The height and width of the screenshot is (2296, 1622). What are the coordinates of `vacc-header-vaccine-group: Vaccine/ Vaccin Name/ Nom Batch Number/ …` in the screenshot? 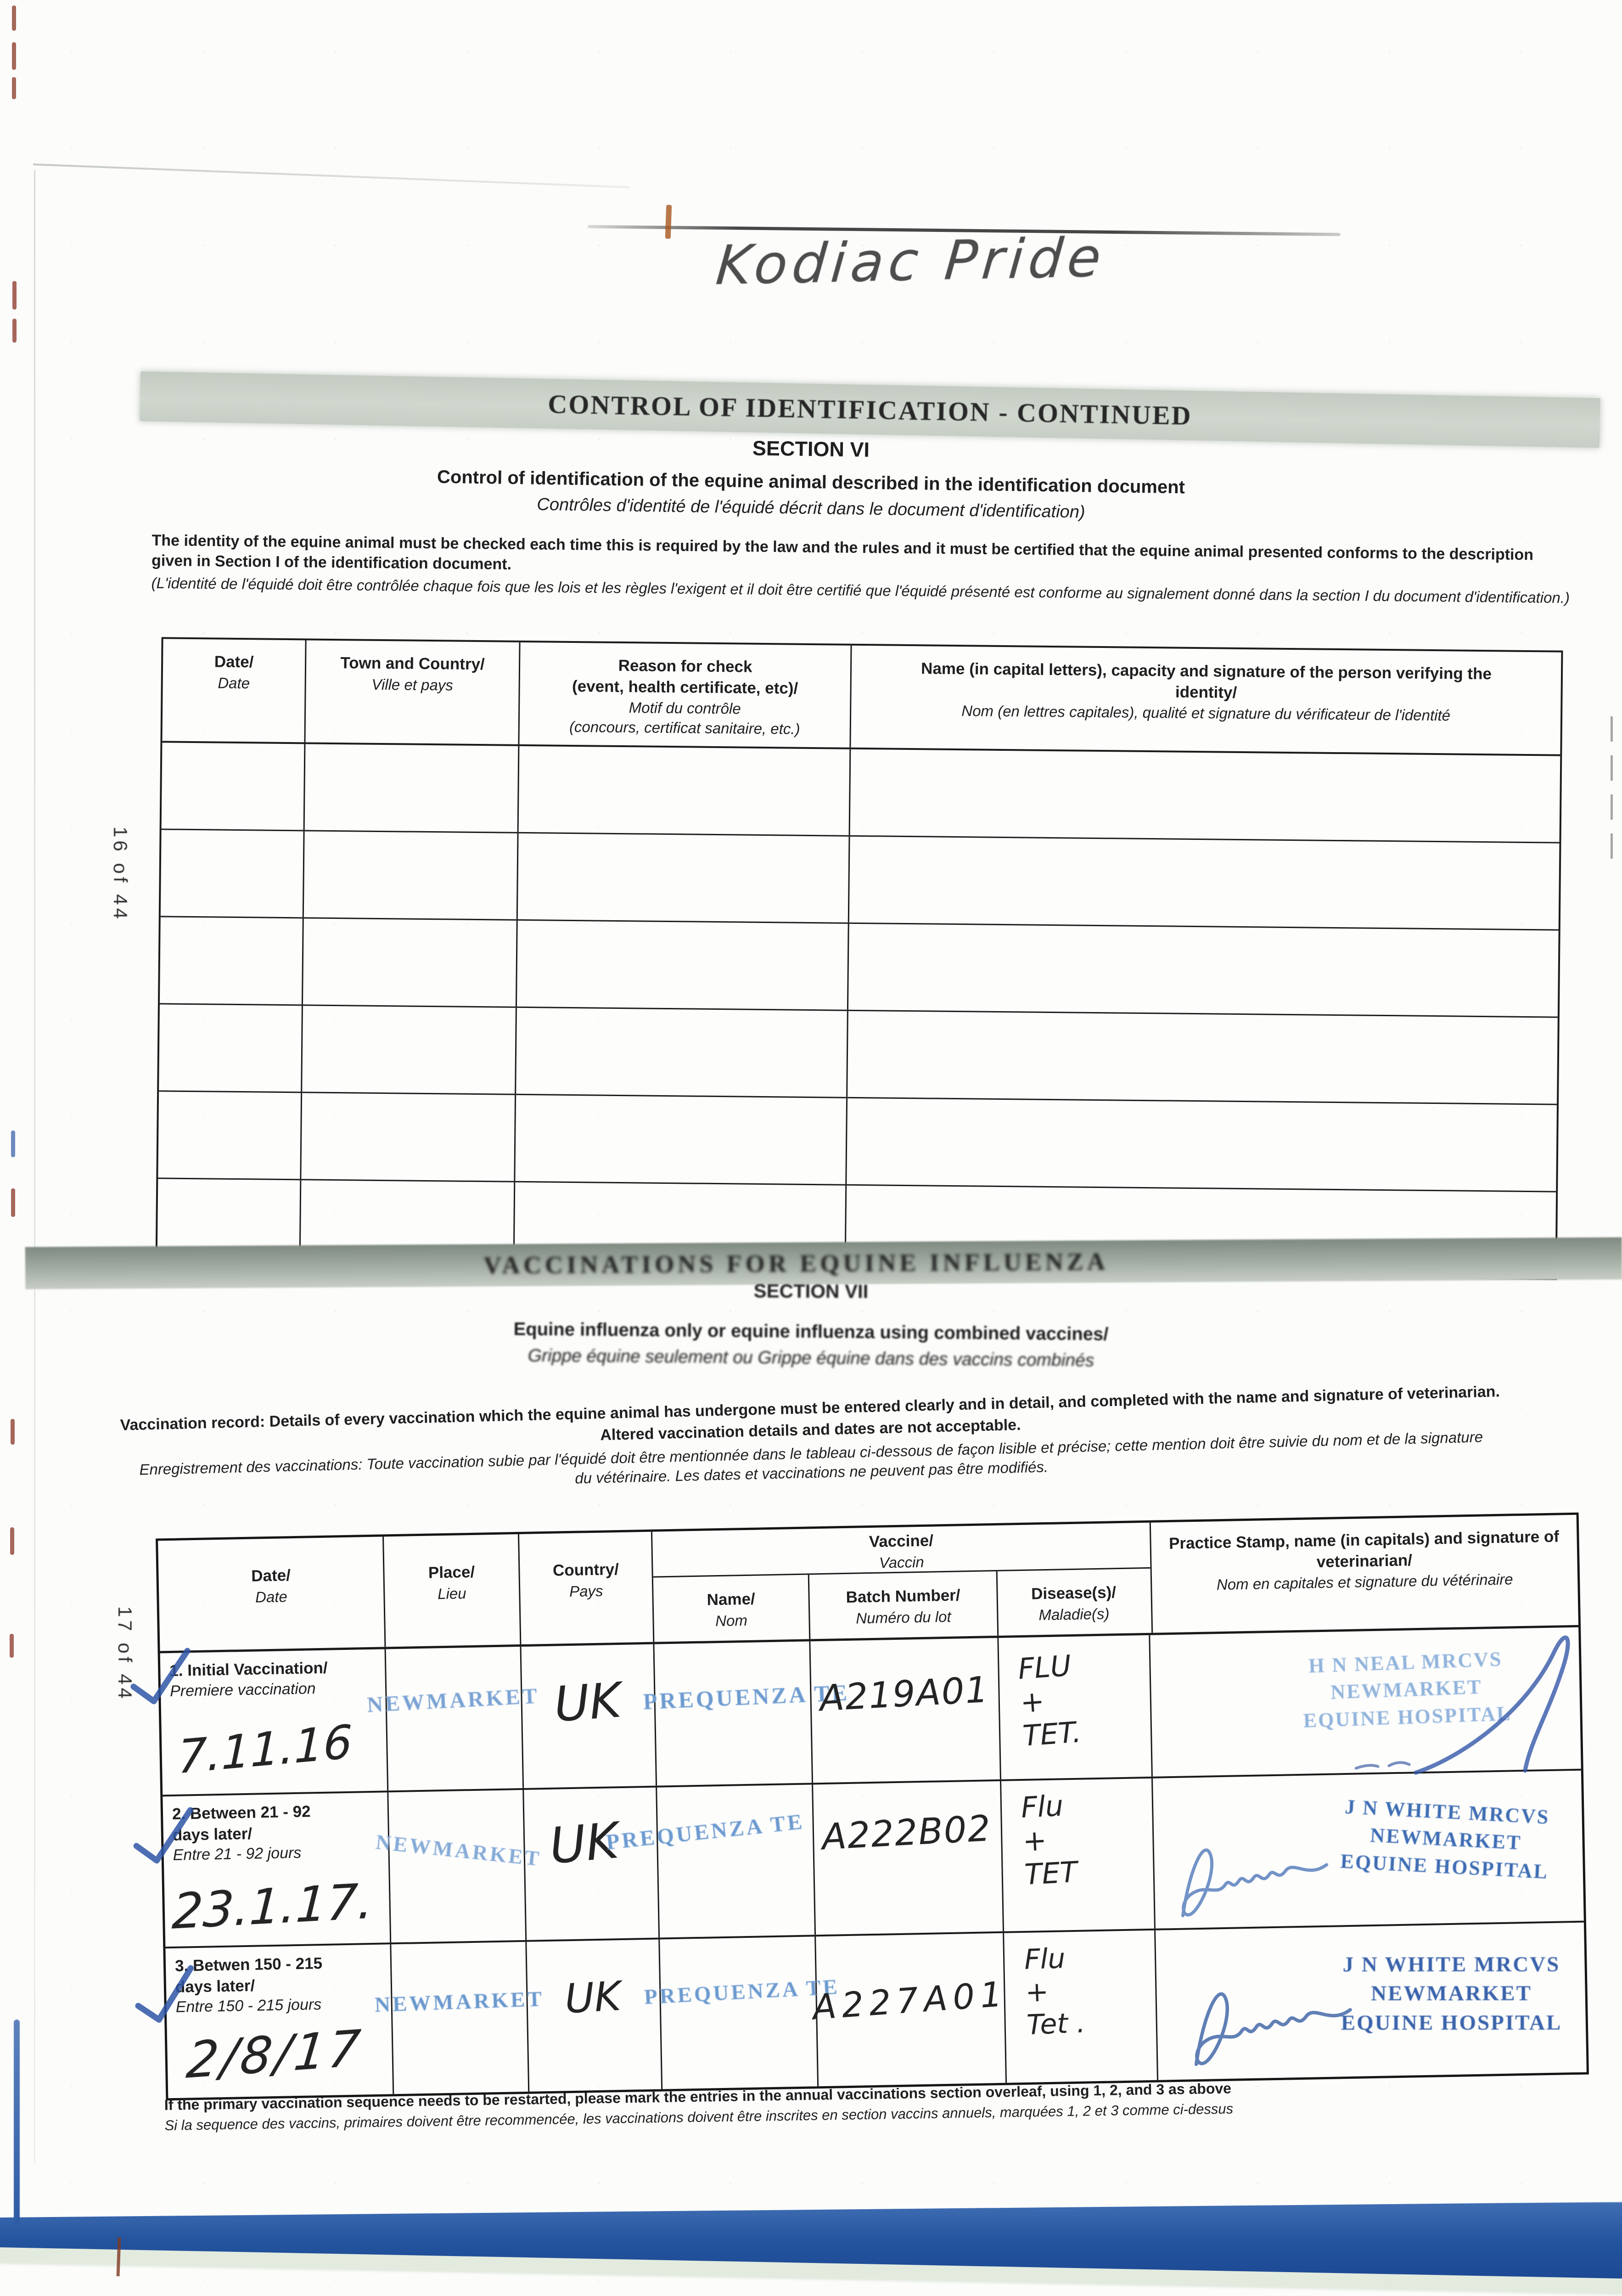 It's located at (903, 1582).